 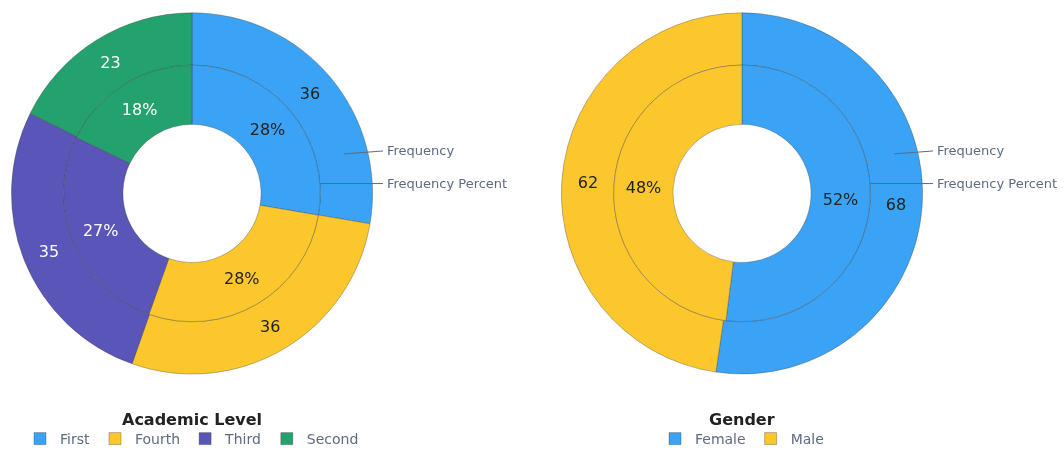 What do you see at coordinates (332, 439) in the screenshot?
I see `legend-label: Second` at bounding box center [332, 439].